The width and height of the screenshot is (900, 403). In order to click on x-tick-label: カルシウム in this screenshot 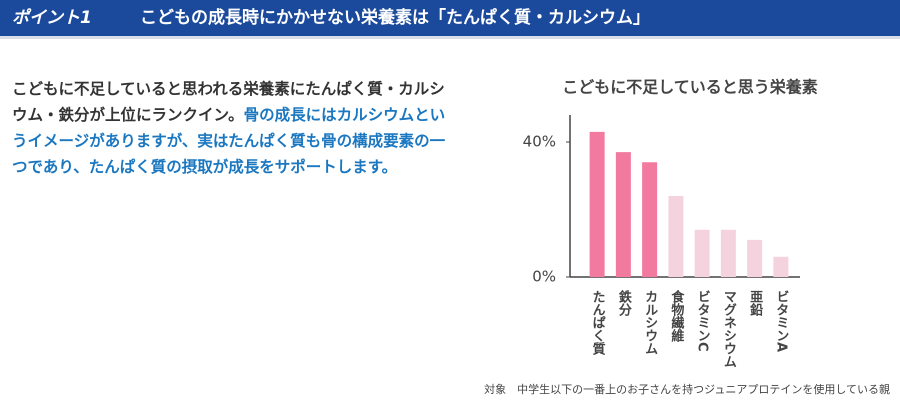, I will do `click(650, 322)`.